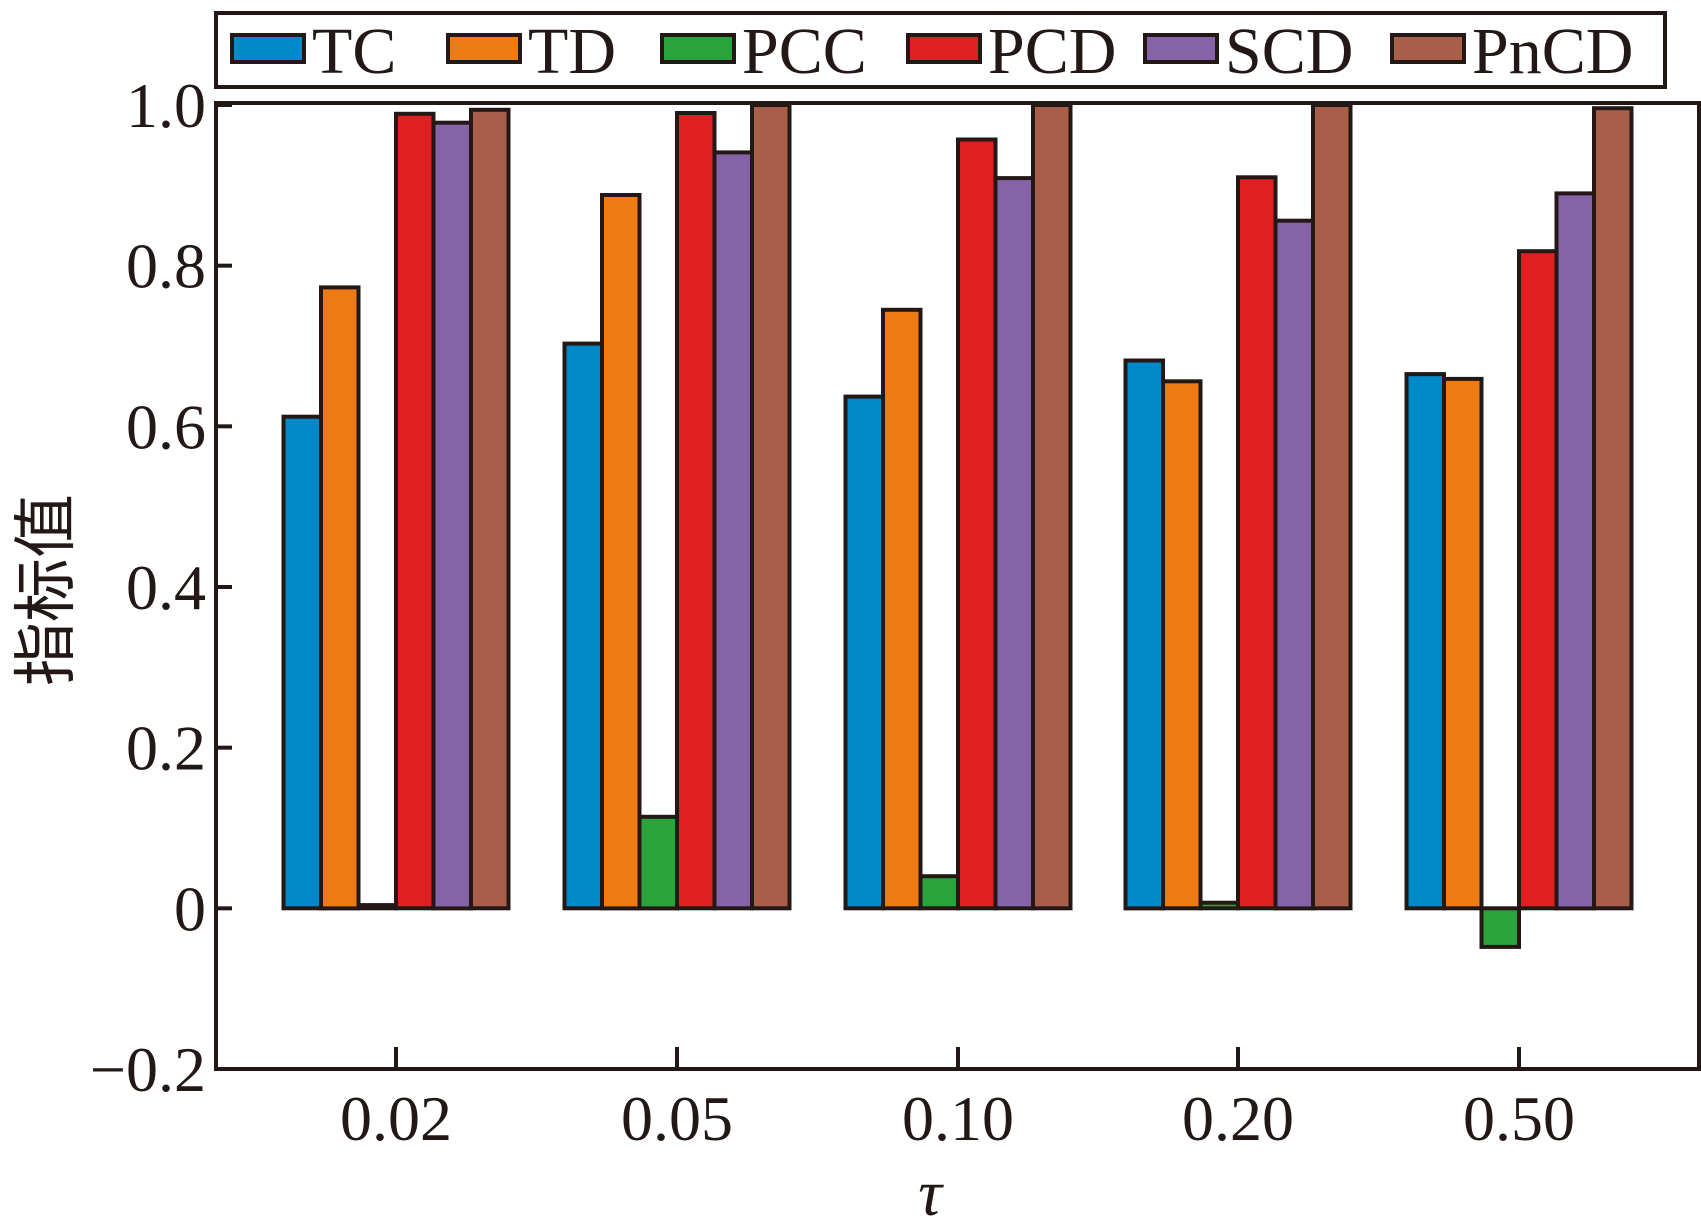 This screenshot has width=1701, height=1225. I want to click on legend-label-pncd: PnCD, so click(1552, 51).